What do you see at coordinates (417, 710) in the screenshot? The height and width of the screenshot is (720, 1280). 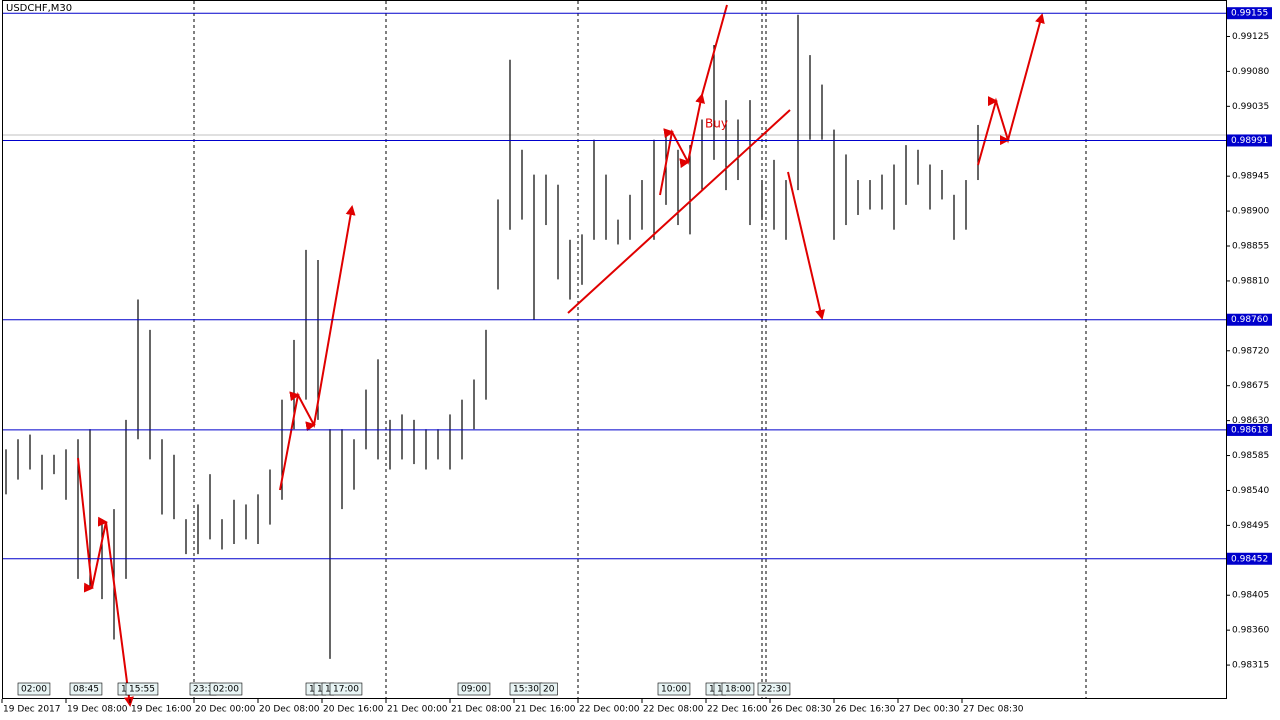 I see `x-tick-label: 21 Dec 00:00` at bounding box center [417, 710].